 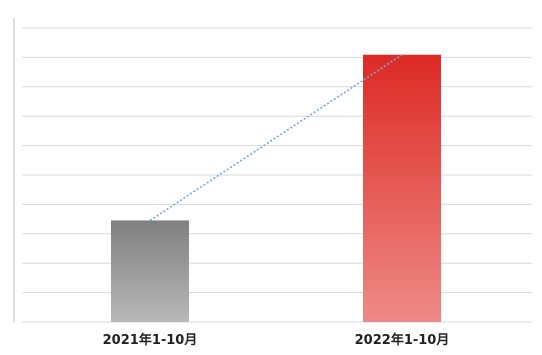 What do you see at coordinates (150, 271) in the screenshot?
I see `bar-2021` at bounding box center [150, 271].